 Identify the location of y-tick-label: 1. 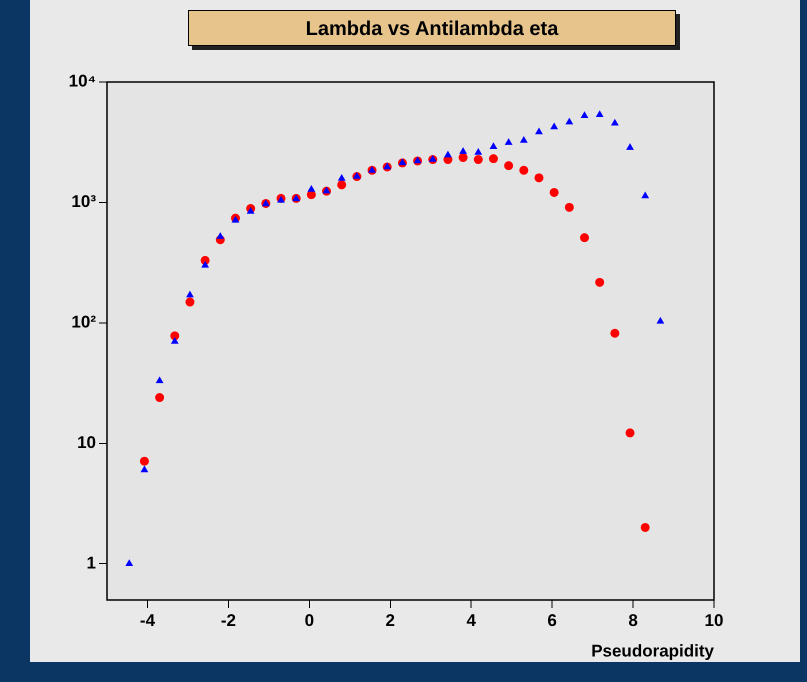
(91, 562).